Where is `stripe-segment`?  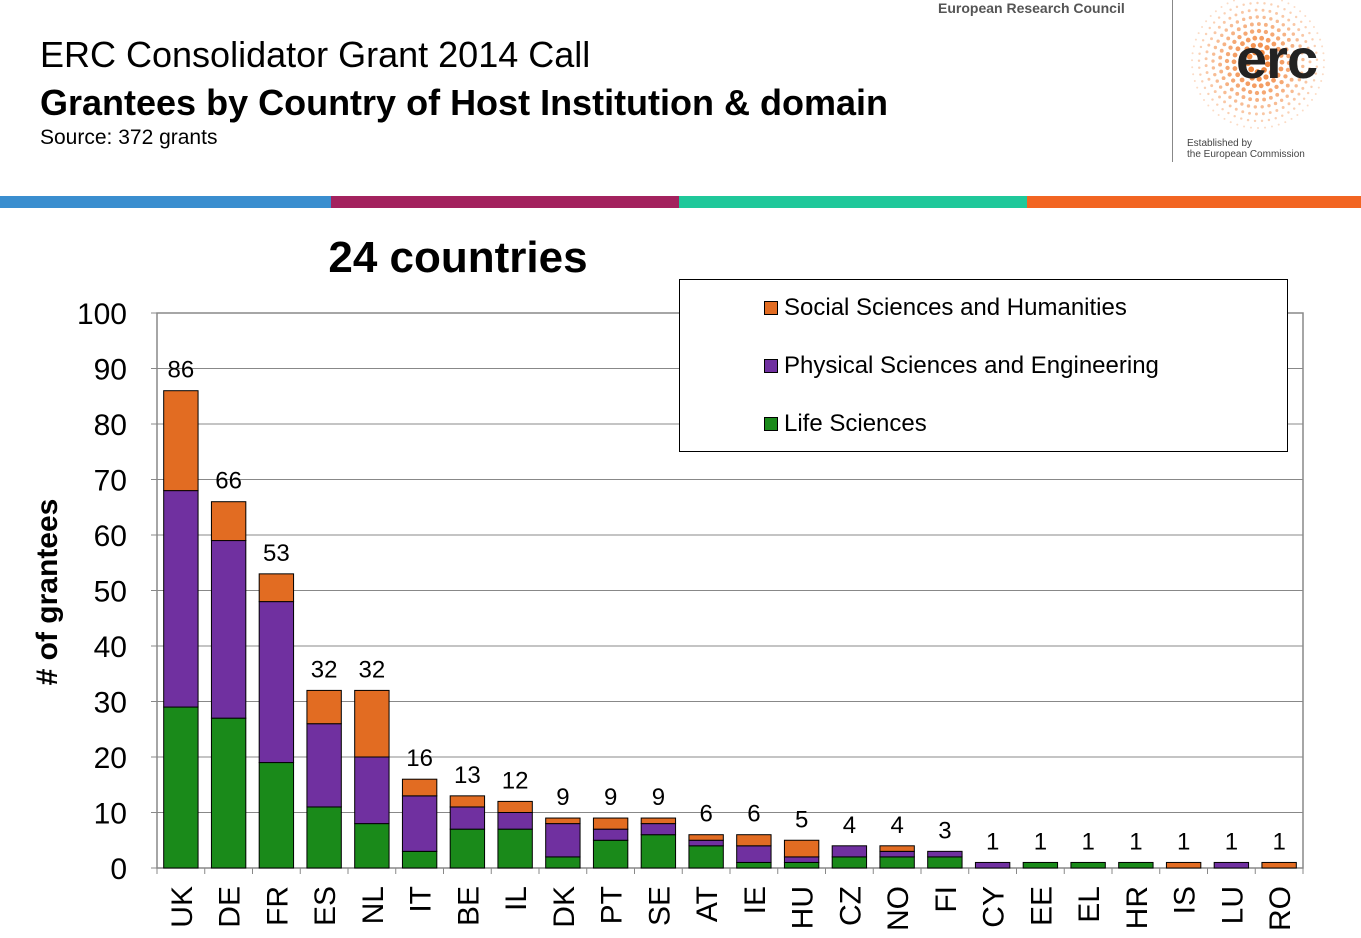 stripe-segment is located at coordinates (853, 202).